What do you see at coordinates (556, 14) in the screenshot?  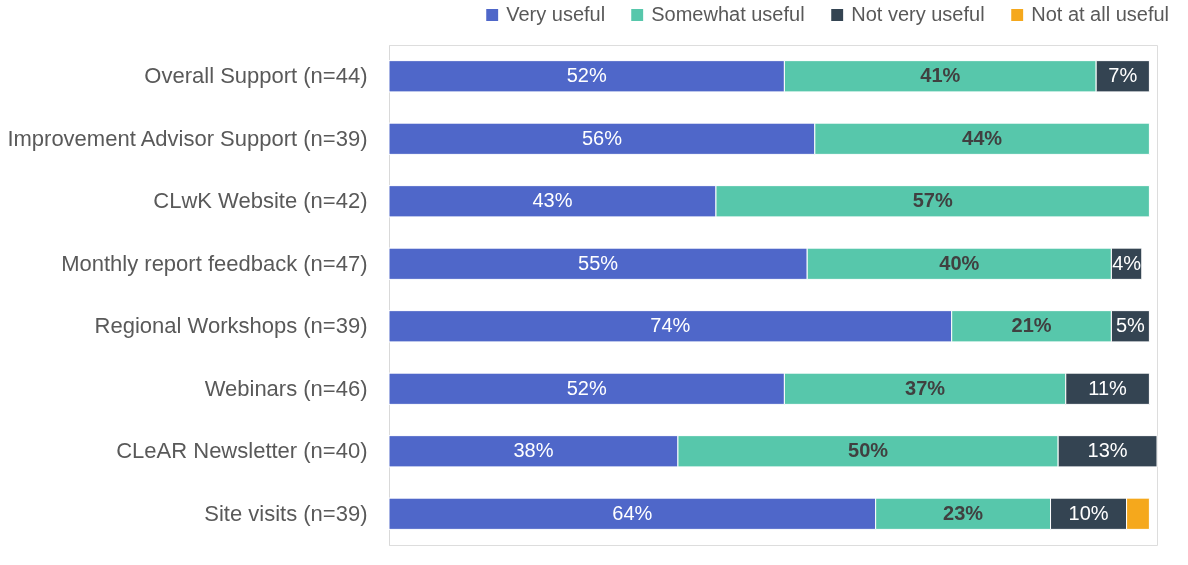 I see `legend-label: Very useful` at bounding box center [556, 14].